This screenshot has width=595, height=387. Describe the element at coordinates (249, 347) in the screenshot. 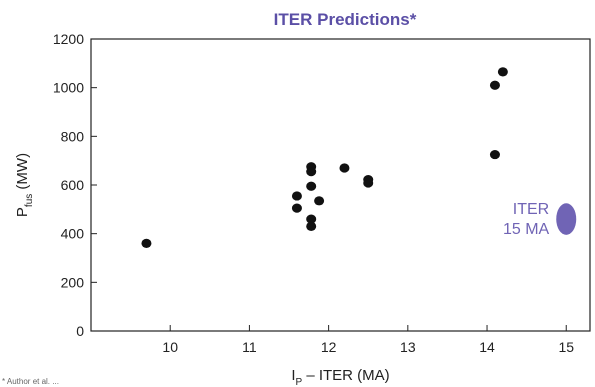

I see `x-tick-label: 11` at that location.